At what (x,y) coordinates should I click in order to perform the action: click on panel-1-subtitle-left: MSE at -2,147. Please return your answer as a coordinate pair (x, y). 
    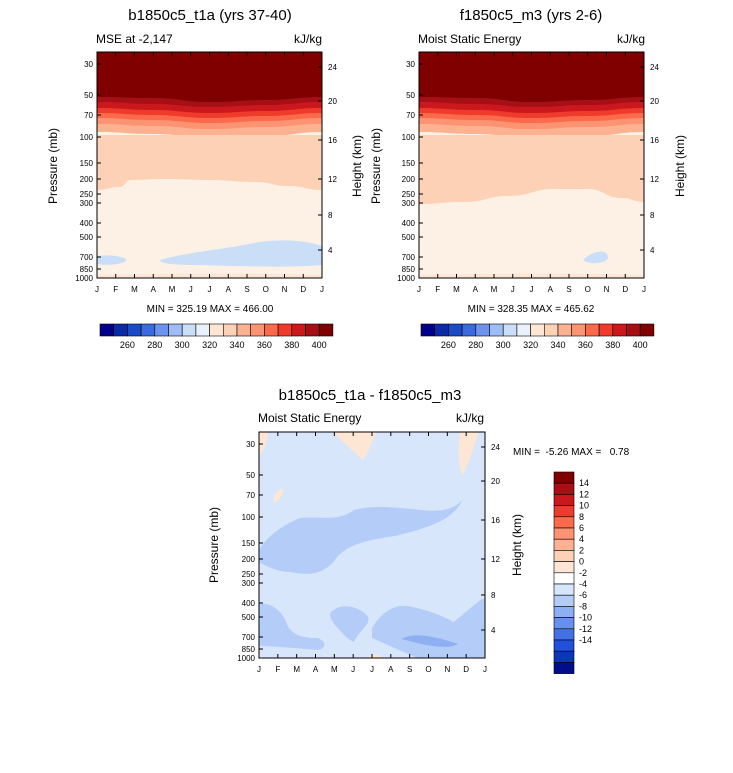
    Looking at the image, I should click on (134, 39).